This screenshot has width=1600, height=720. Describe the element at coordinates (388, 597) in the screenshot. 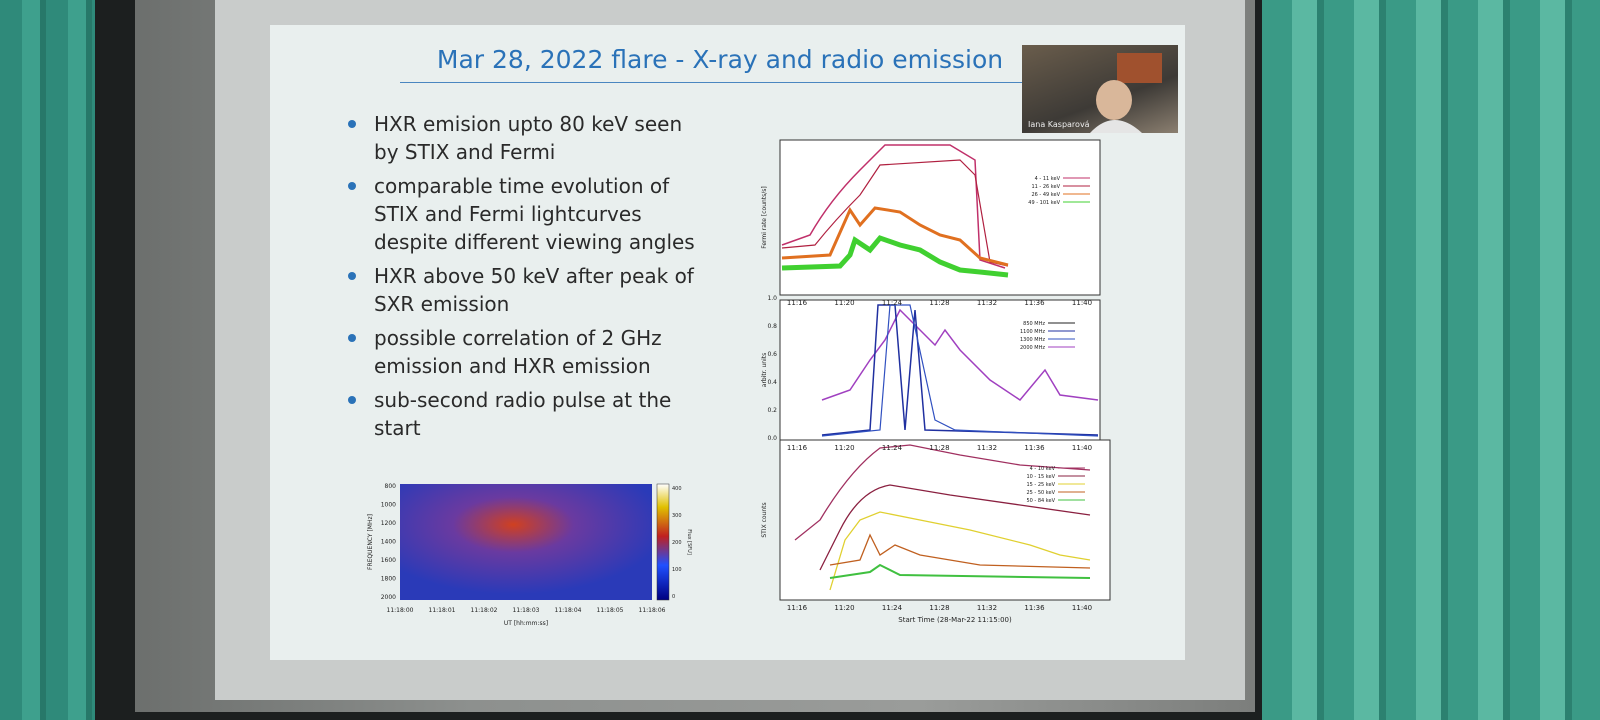

I see `y-tick-label: 2000` at that location.